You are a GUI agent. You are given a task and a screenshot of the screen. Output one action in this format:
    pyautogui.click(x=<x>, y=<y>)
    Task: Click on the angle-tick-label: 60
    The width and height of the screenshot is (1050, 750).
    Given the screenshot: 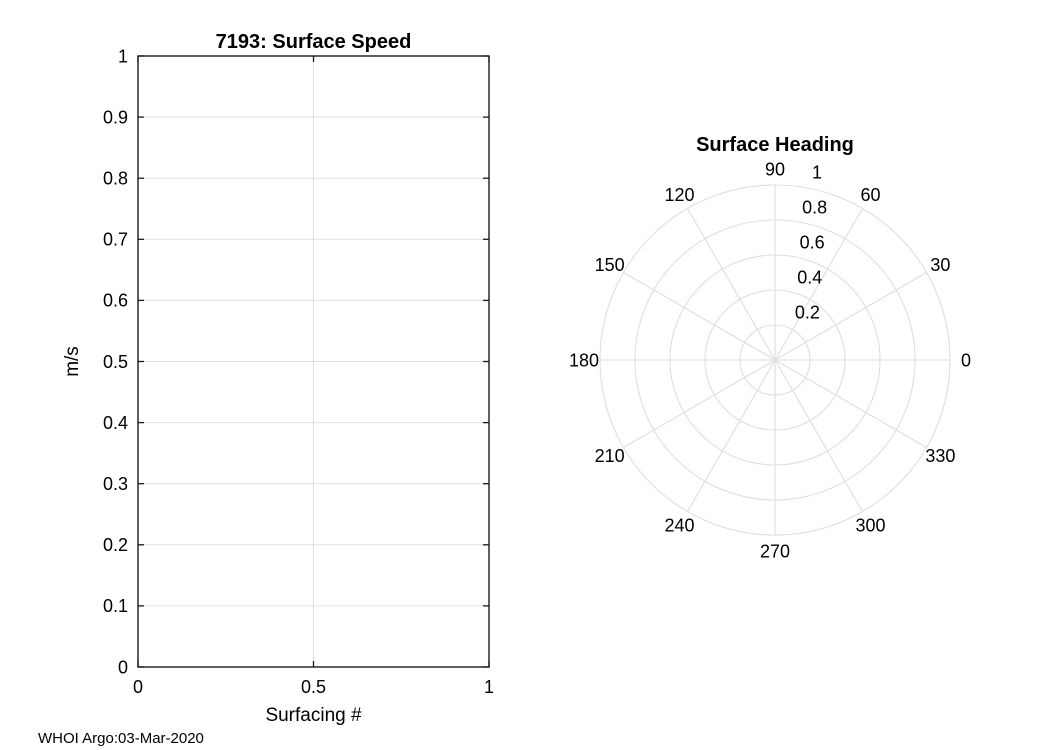 What is the action you would take?
    pyautogui.click(x=870, y=195)
    